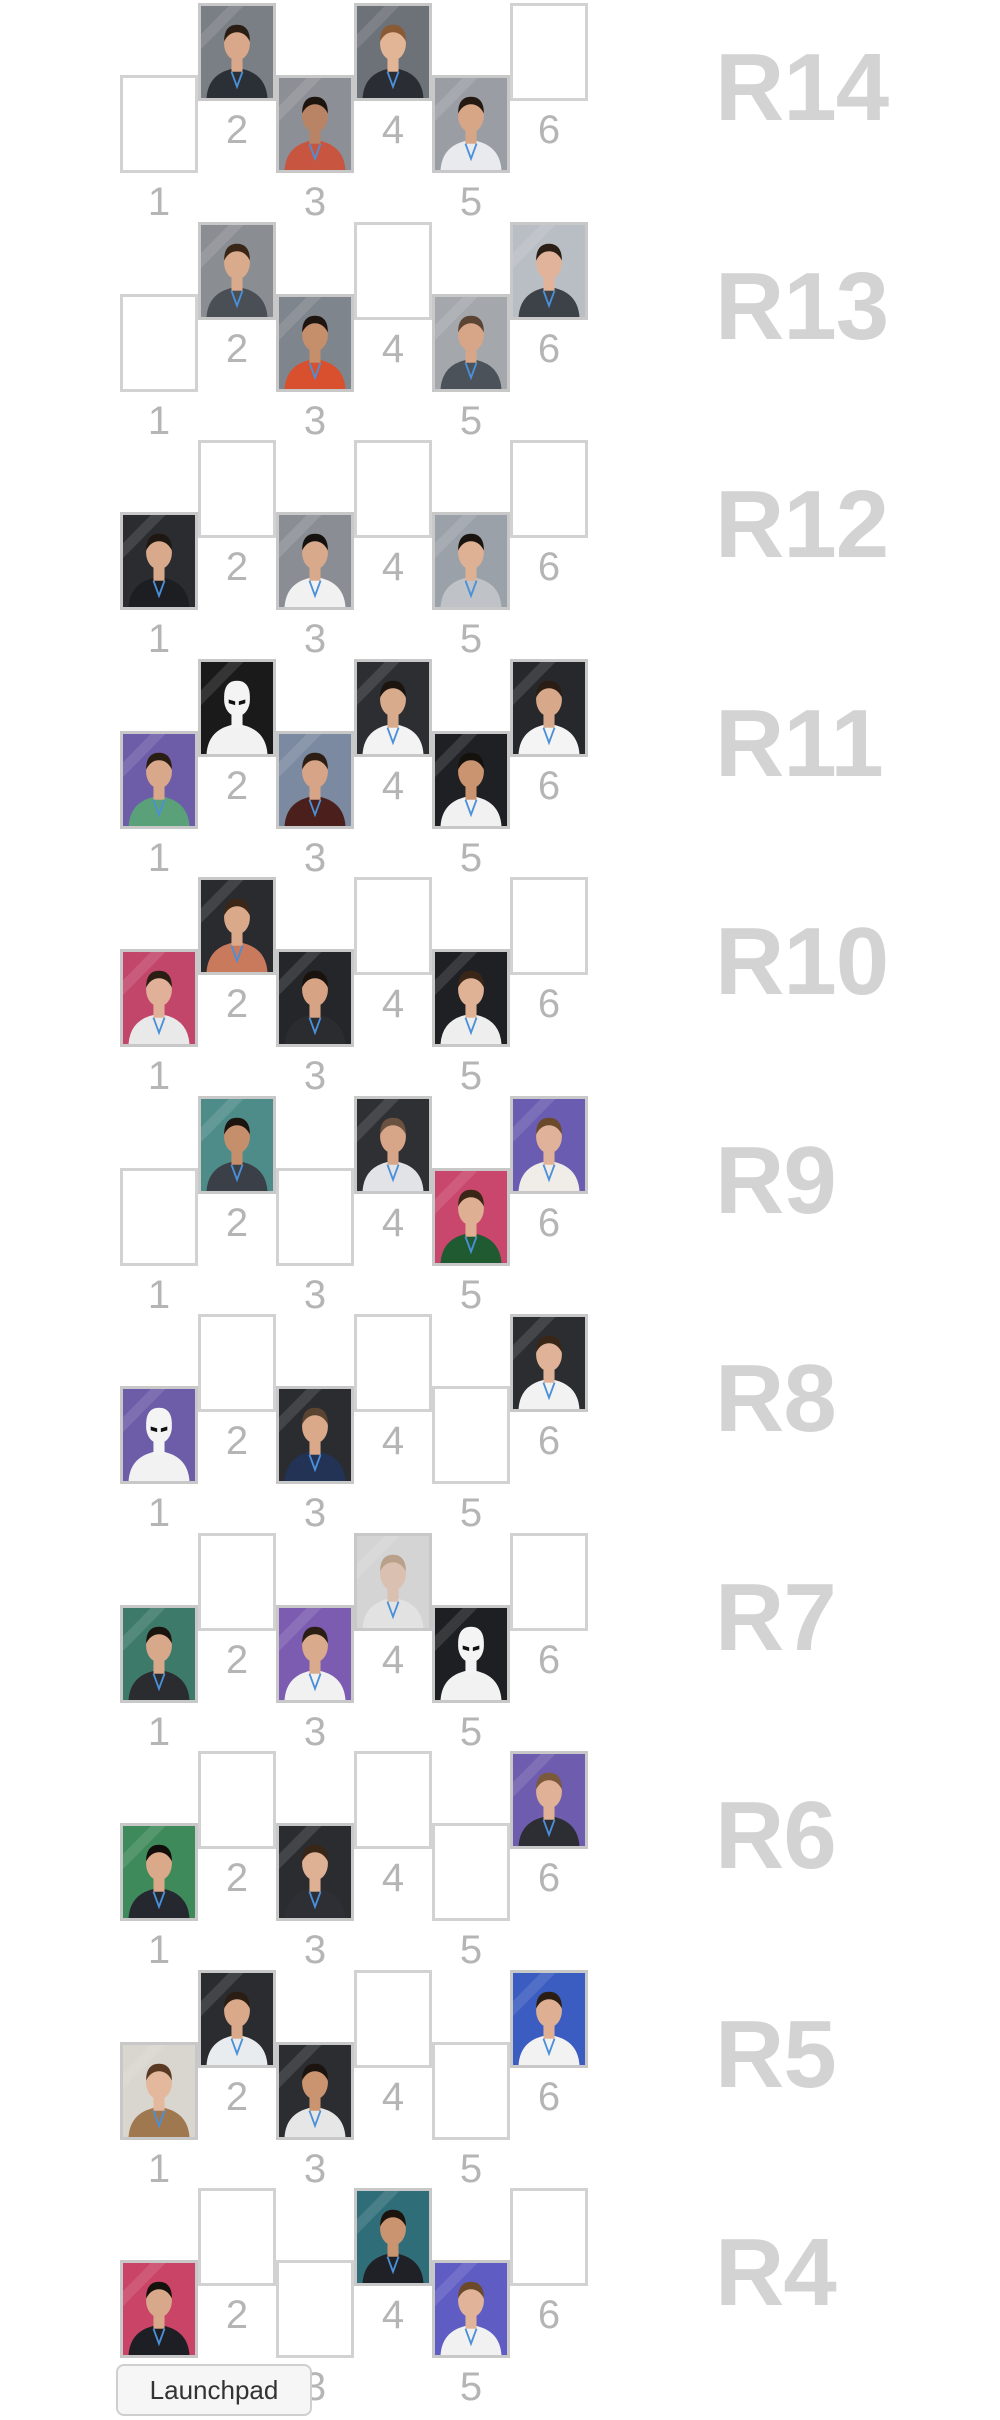 Image resolution: width=1000 pixels, height=2420 pixels. Describe the element at coordinates (214, 2390) in the screenshot. I see `launchpad-button: Launchpad` at that location.